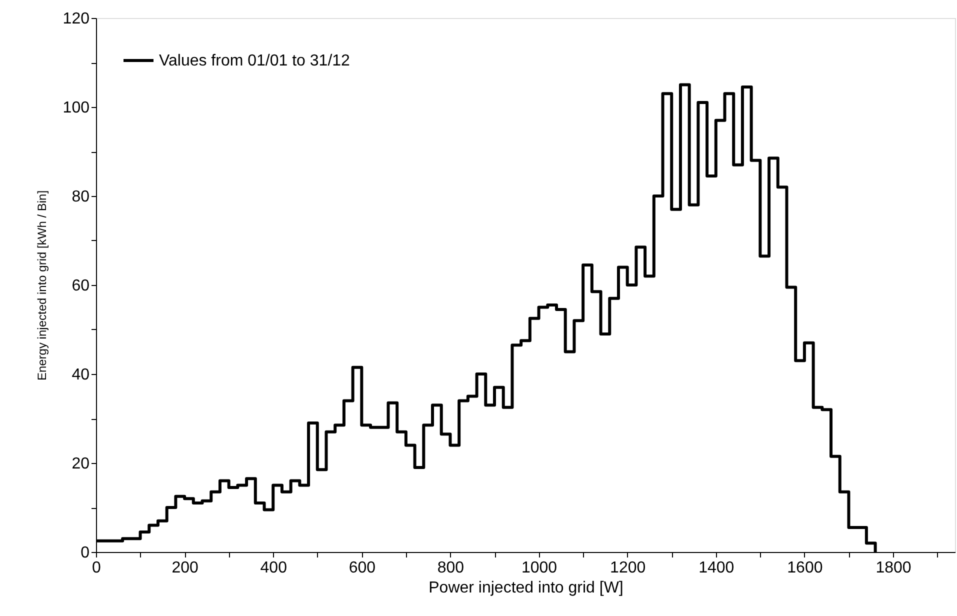  I want to click on legend-label: Values from 01/01 to 31/12, so click(254, 61).